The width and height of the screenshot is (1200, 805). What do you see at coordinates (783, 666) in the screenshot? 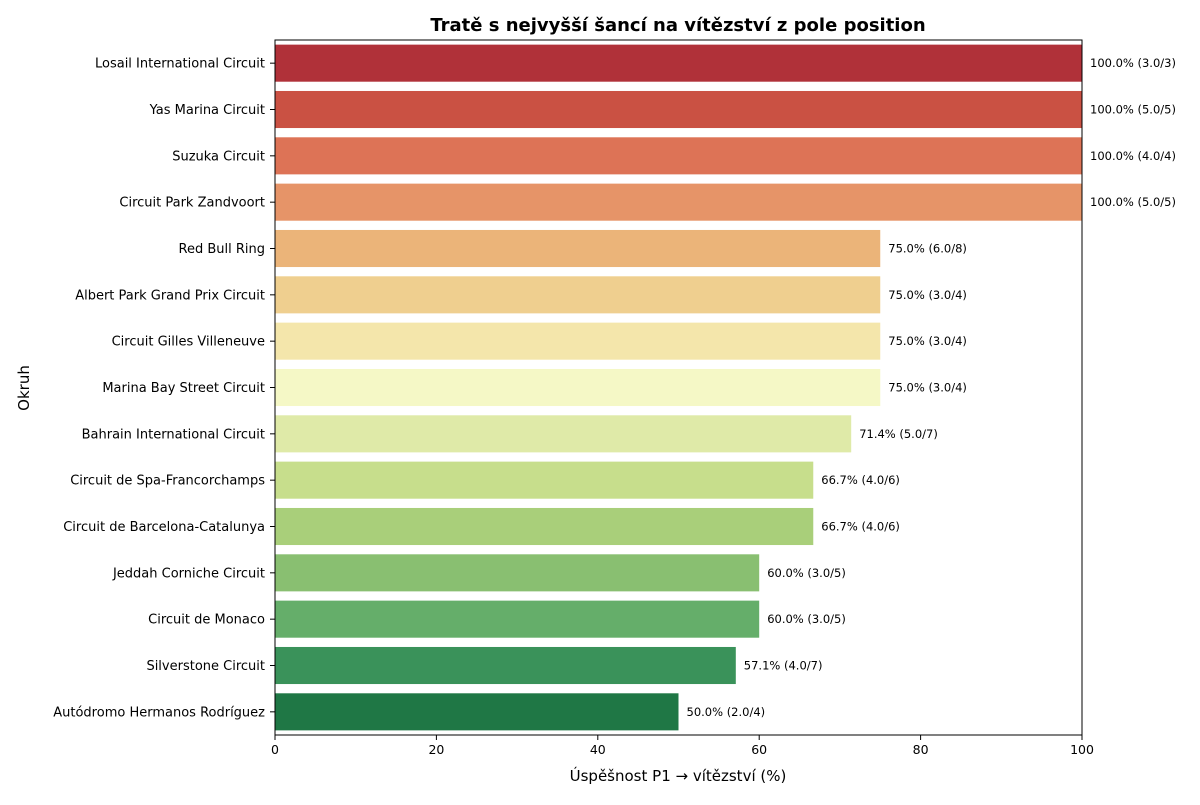
I see `data-label: 57.1% (4.0/7)` at bounding box center [783, 666].